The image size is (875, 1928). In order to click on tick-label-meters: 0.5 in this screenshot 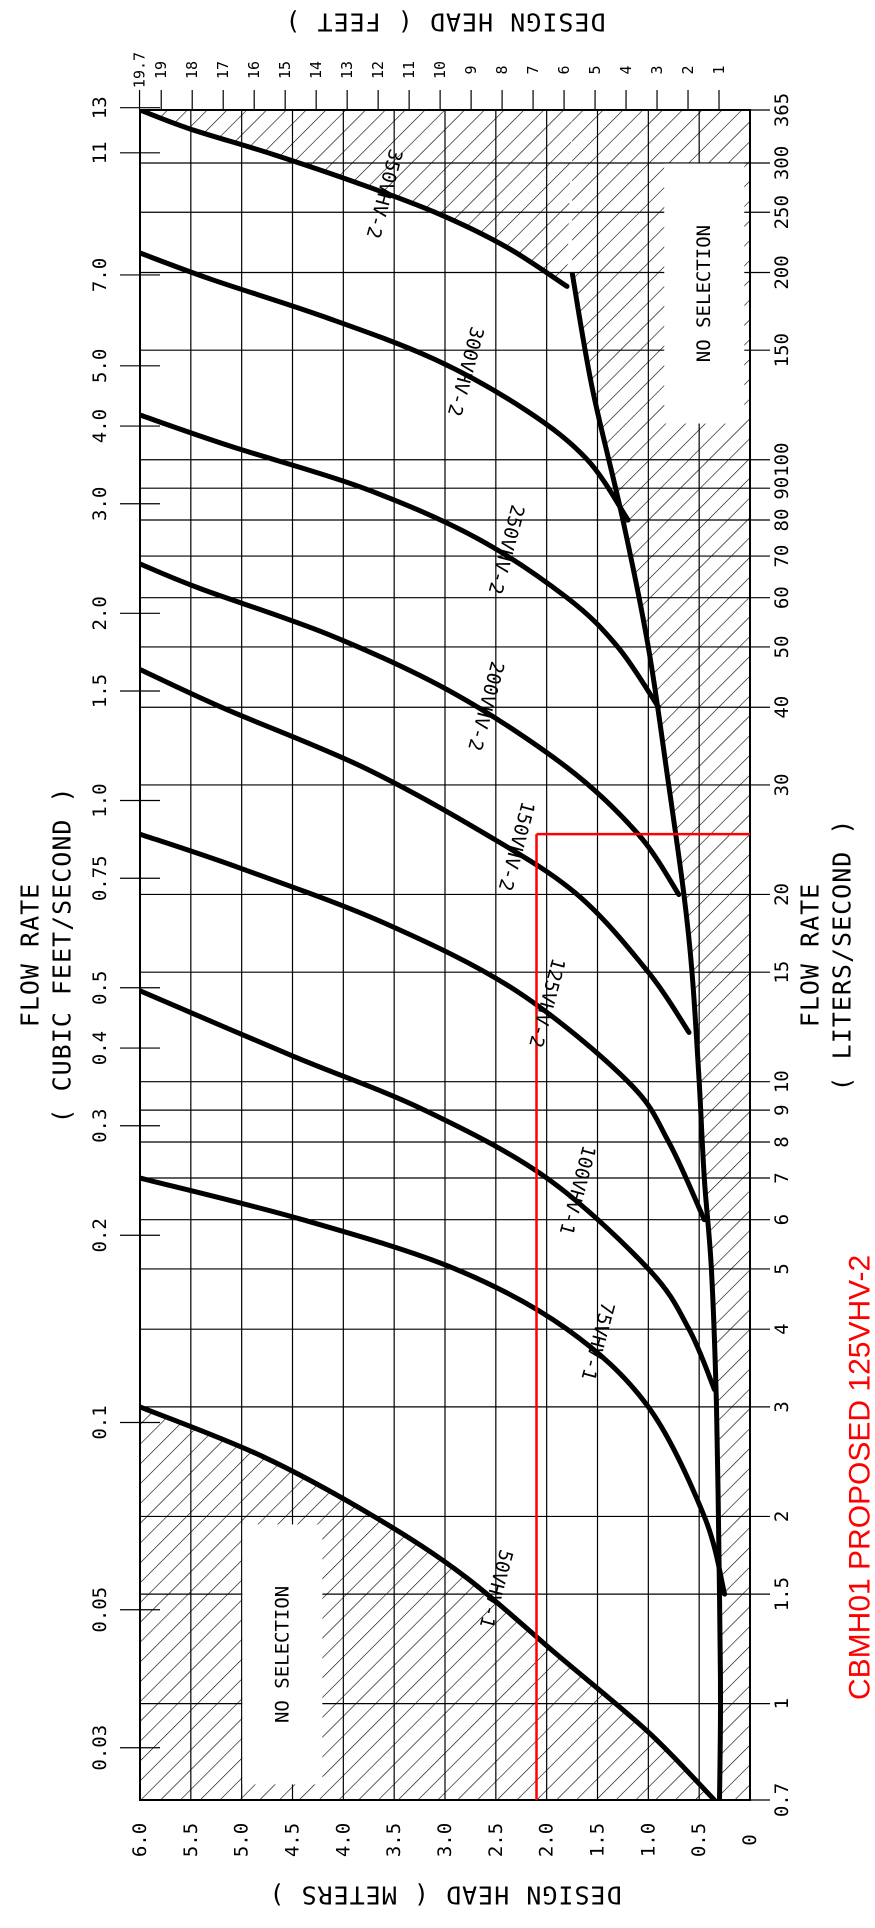, I will do `click(699, 1840)`.